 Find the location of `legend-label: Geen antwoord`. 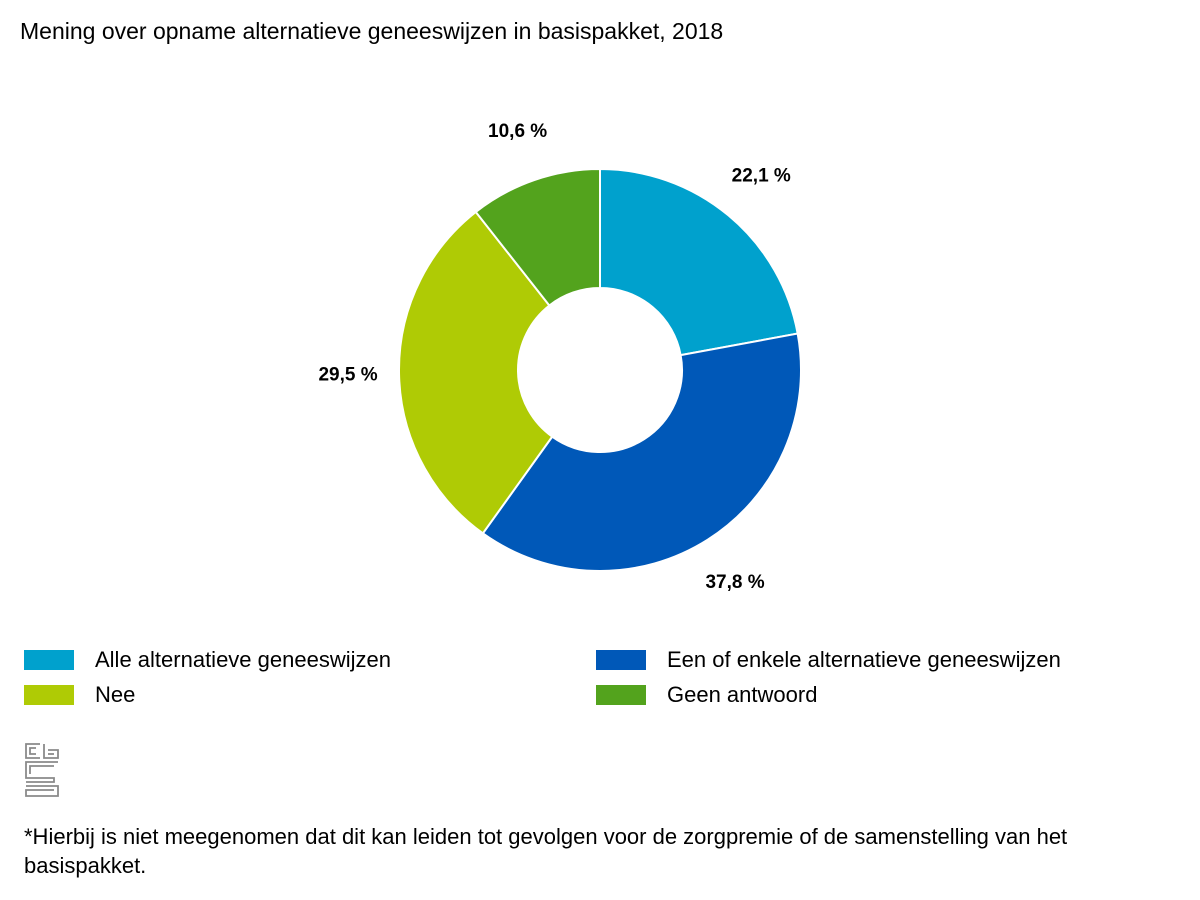

legend-label: Geen antwoord is located at coordinates (742, 694).